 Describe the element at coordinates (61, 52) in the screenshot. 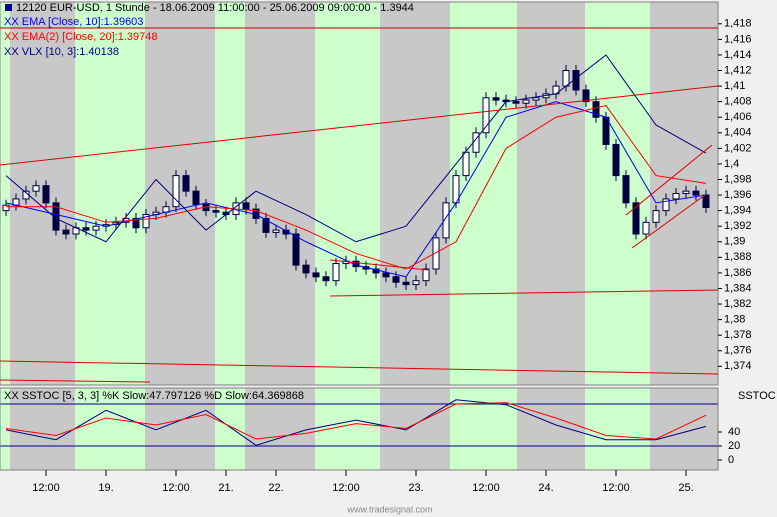

I see `legend-entry: XX VLX [10, 3]:1.40138` at that location.